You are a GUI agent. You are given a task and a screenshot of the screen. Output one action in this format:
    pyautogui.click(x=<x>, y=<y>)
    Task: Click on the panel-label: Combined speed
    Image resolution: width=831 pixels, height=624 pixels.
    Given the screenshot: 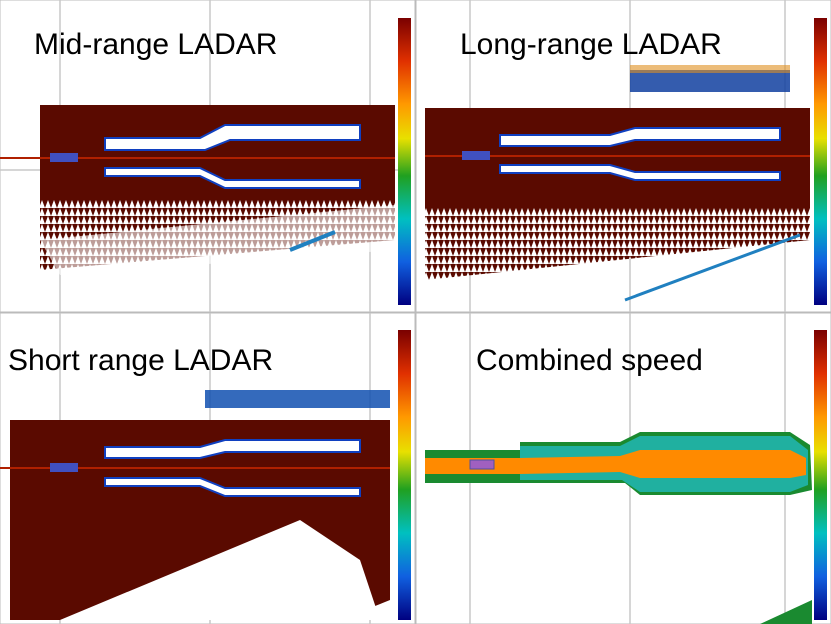 What is the action you would take?
    pyautogui.click(x=589, y=360)
    